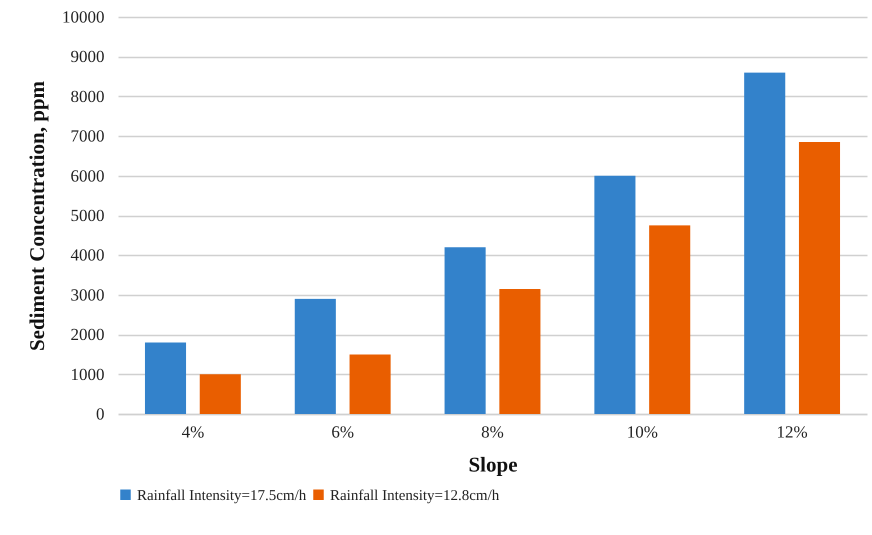 Image resolution: width=872 pixels, height=535 pixels. I want to click on y-tick-label: 10000, so click(83, 17).